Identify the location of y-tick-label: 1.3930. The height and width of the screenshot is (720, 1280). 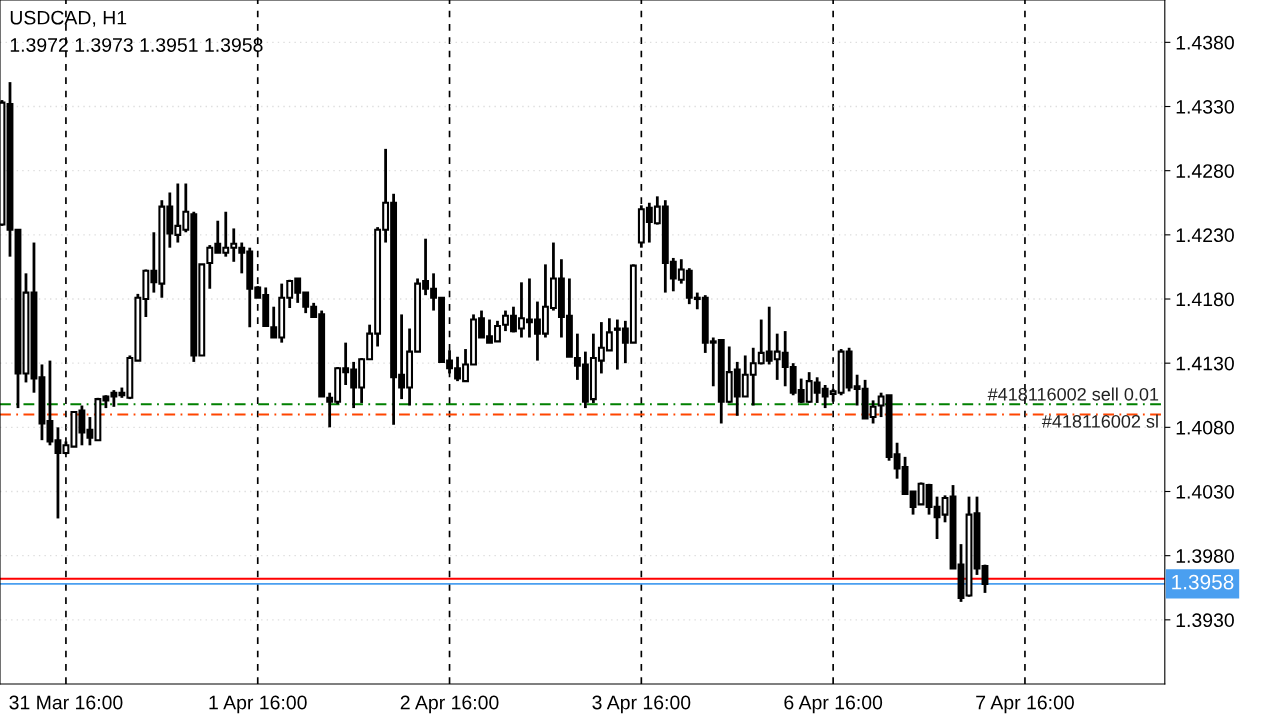
(1205, 620).